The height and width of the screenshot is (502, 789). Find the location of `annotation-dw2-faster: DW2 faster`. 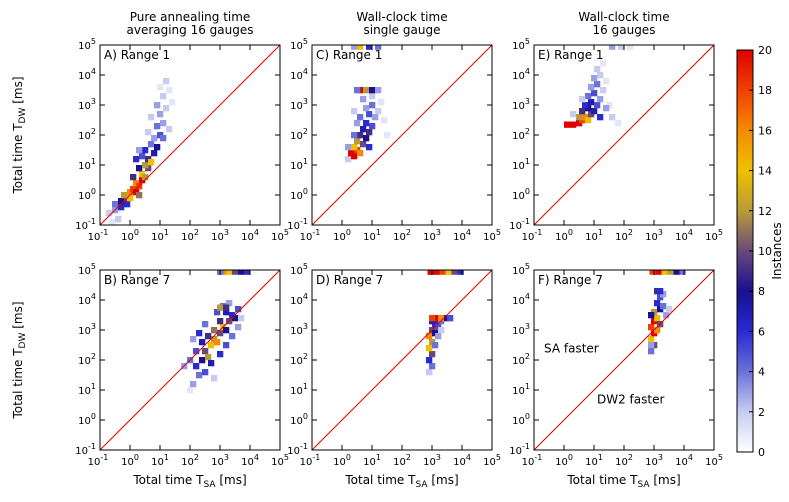

annotation-dw2-faster: DW2 faster is located at coordinates (630, 400).